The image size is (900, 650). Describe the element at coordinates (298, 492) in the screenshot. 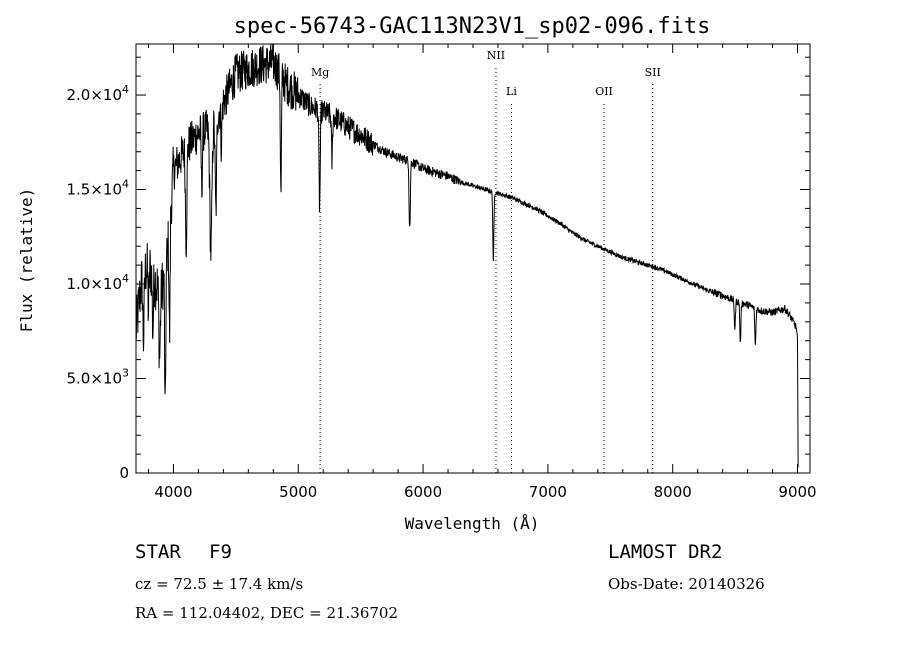

I see `x-tick-label: 5000` at that location.